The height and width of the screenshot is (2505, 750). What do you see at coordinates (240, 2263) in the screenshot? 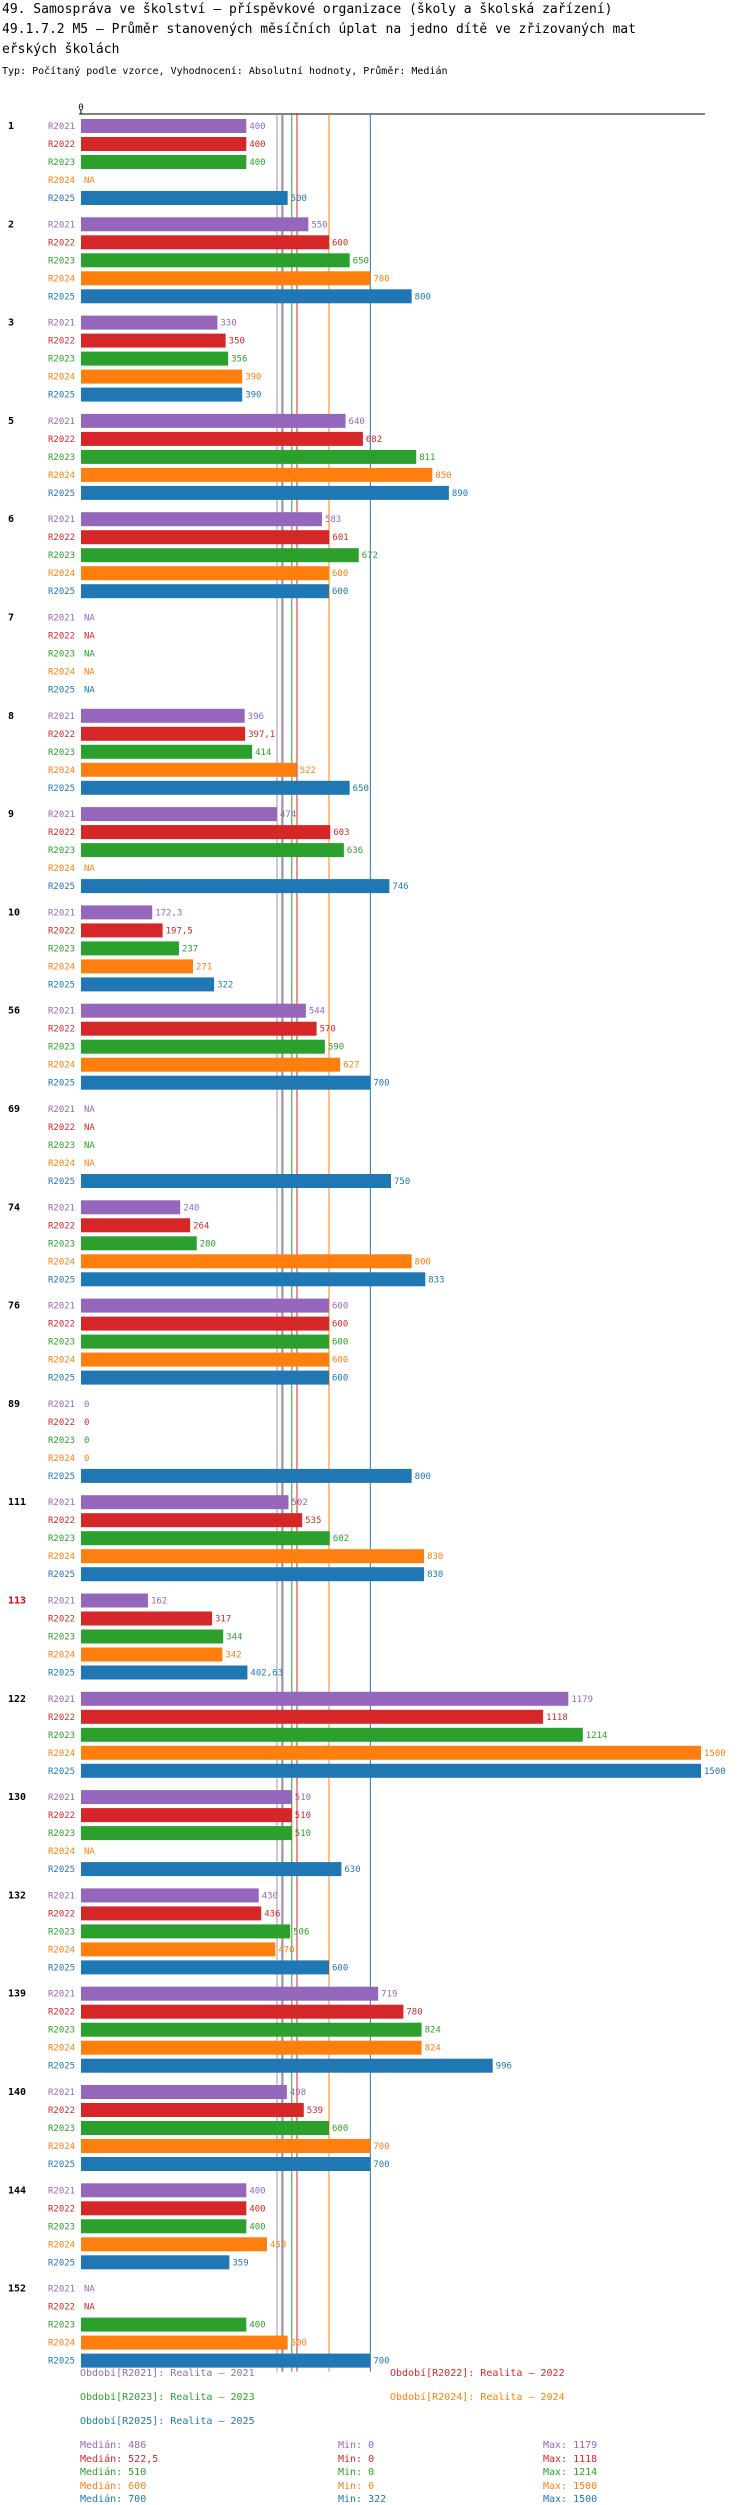
I see `value-label-144-r2025: 359` at bounding box center [240, 2263].